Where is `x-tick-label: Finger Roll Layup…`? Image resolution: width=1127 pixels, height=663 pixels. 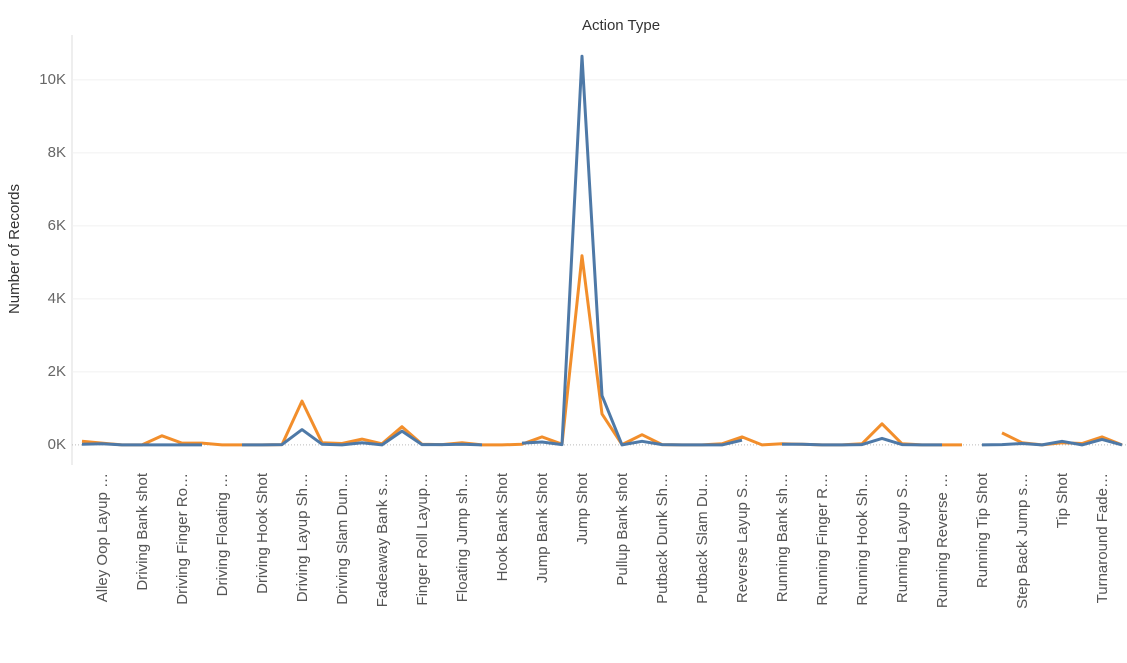
x-tick-label: Finger Roll Layup… is located at coordinates (422, 539).